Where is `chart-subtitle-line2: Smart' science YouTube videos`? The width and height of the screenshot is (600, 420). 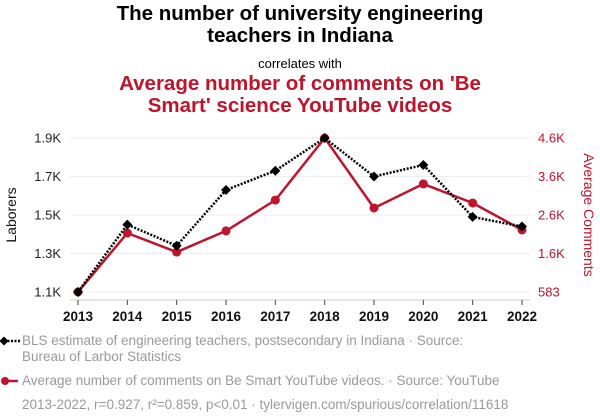
chart-subtitle-line2: Smart' science YouTube videos is located at coordinates (300, 105).